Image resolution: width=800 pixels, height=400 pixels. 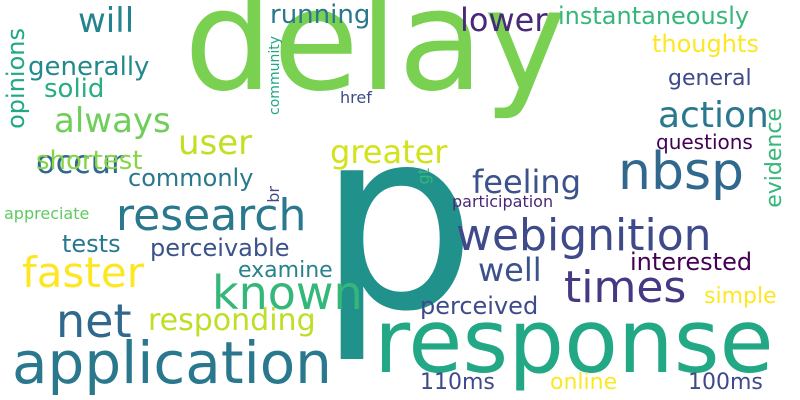 I want to click on word-occur: occur, so click(x=80, y=162).